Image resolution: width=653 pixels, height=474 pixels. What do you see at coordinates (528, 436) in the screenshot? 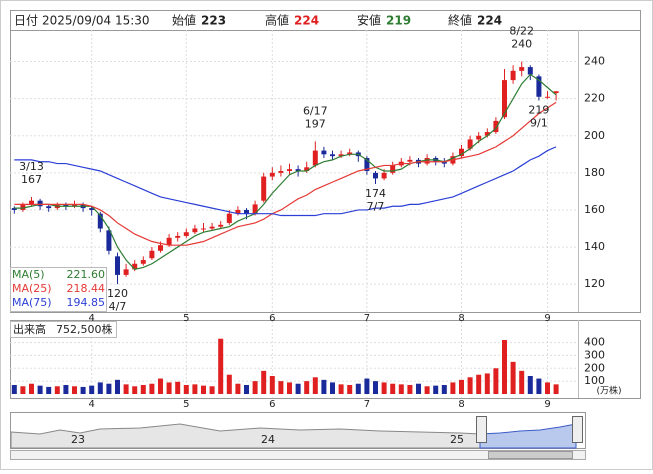
I see `navigator-selection` at bounding box center [528, 436].